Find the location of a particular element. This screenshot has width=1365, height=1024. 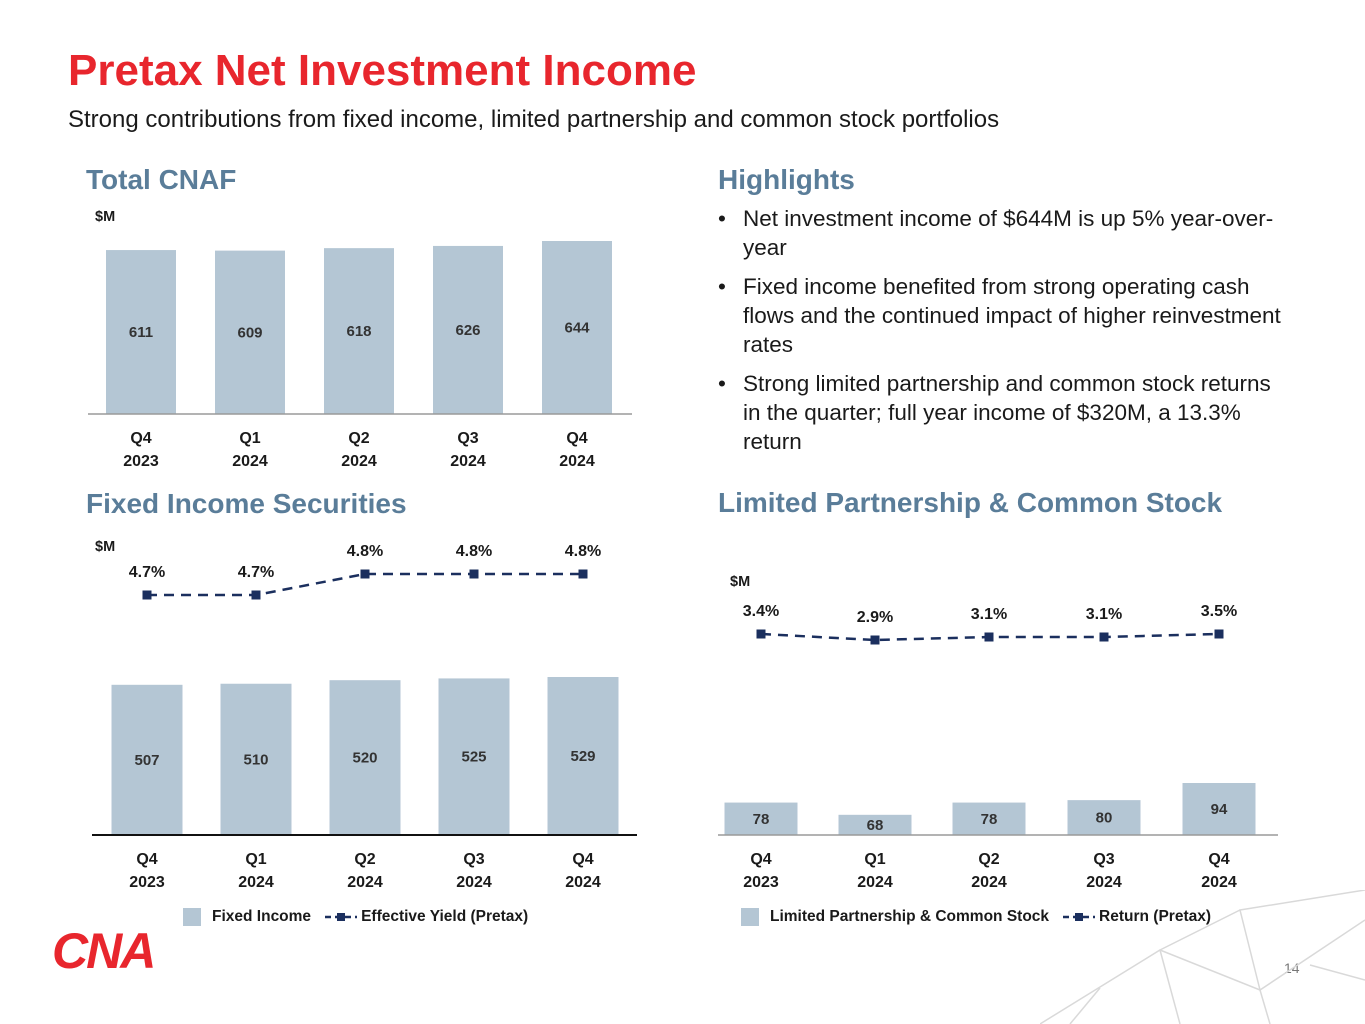

logo-text: CNA is located at coordinates (103, 949).